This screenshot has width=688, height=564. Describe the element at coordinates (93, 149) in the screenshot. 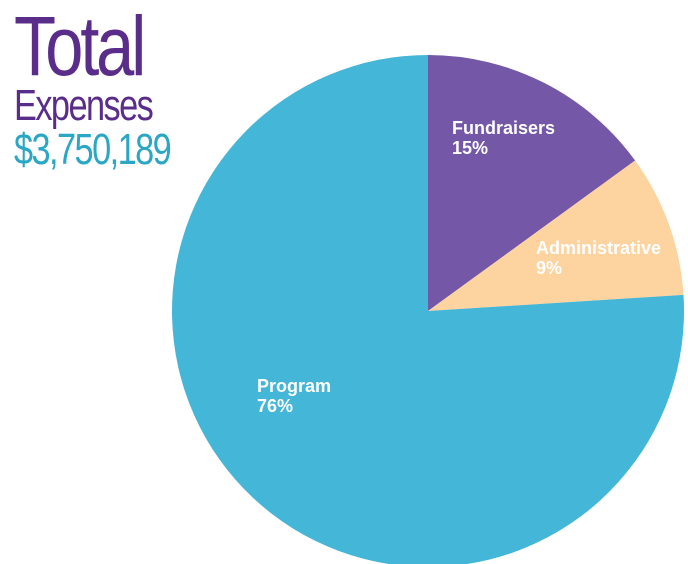

I see `total-amount: $3,750,189` at that location.